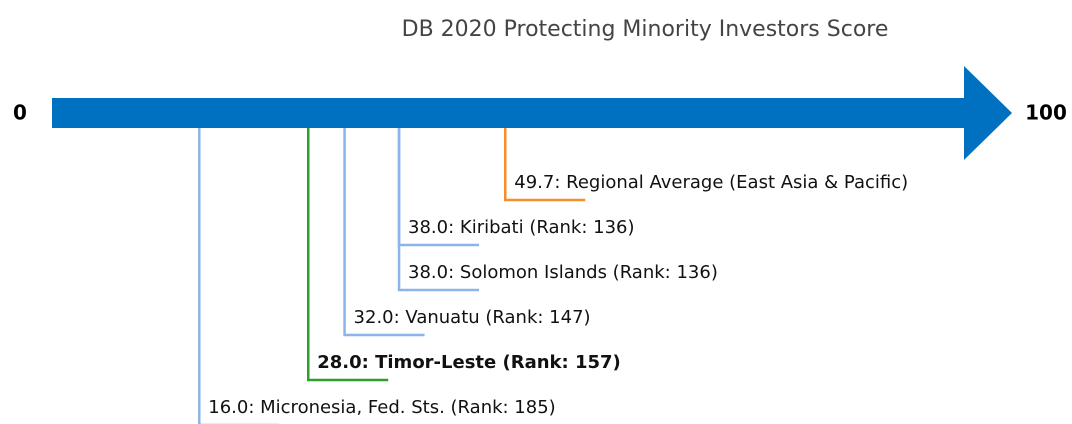 Image resolution: width=1072 pixels, height=424 pixels. Describe the element at coordinates (469, 362) in the screenshot. I see `marker-label: 28.0: Timor-Leste (Rank: 157)` at that location.